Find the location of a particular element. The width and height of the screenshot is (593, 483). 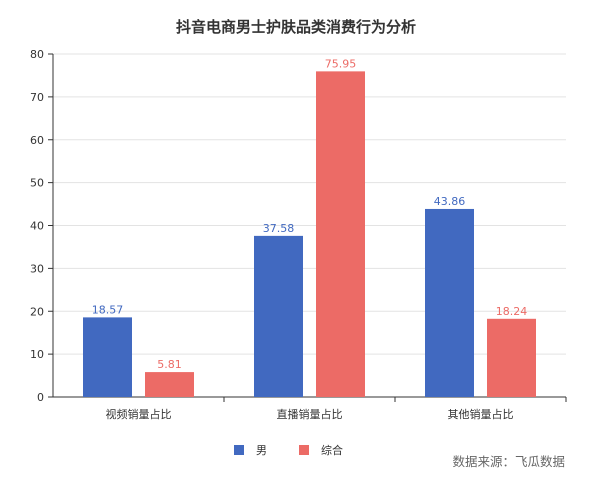

y-tick-label: 70 is located at coordinates (37, 97).